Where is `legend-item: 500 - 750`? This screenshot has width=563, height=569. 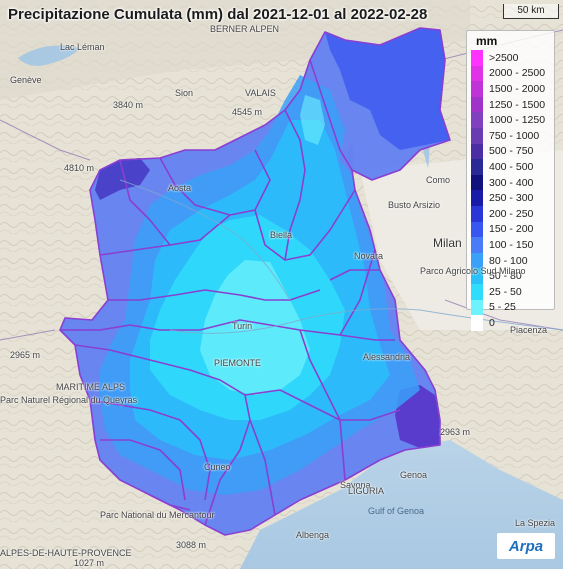 legend-item: 500 - 750 is located at coordinates (510, 151).